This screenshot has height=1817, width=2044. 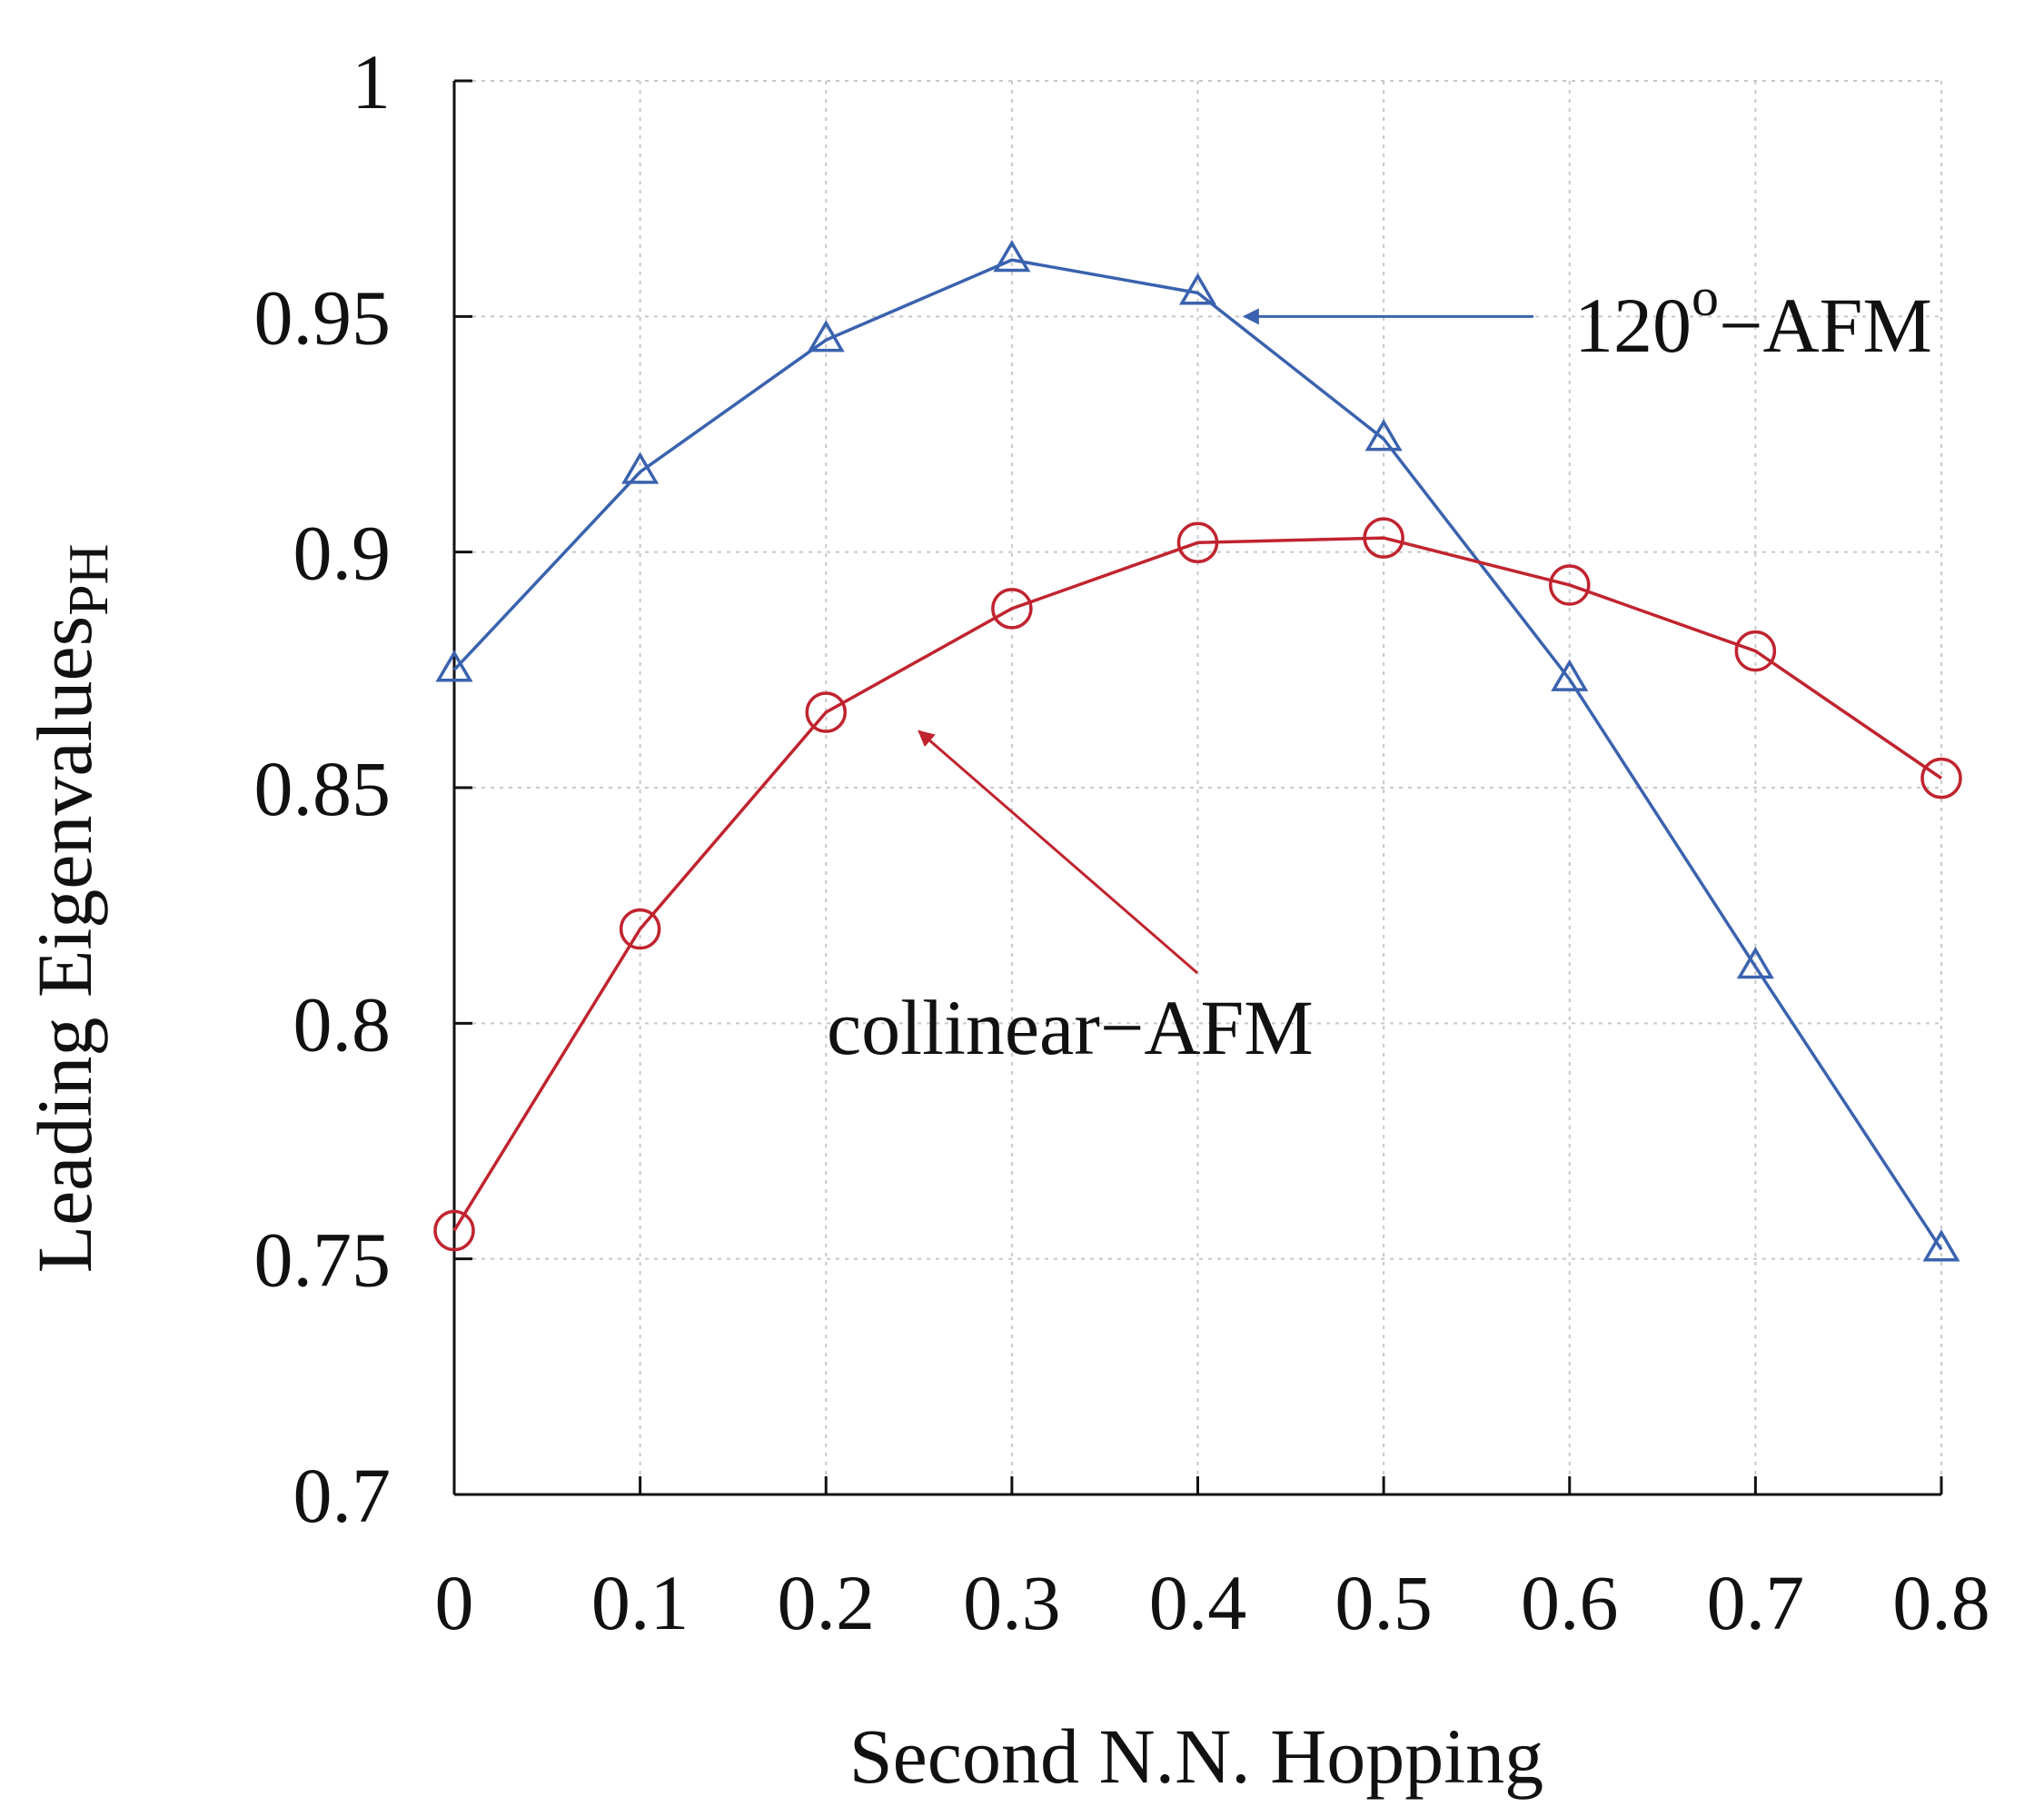 What do you see at coordinates (1058, 852) in the screenshot?
I see `annotation-arrow-collinear-afm` at bounding box center [1058, 852].